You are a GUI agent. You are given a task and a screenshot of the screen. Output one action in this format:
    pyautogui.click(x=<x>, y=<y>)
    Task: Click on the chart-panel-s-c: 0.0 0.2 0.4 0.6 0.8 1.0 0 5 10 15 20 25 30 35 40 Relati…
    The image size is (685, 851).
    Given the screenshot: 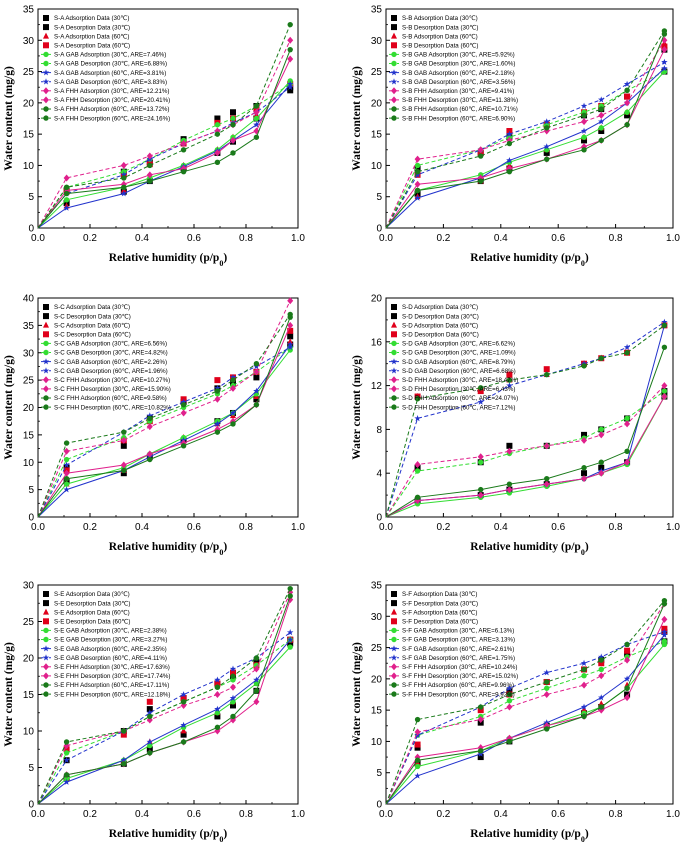 What is the action you would take?
    pyautogui.click(x=154, y=425)
    